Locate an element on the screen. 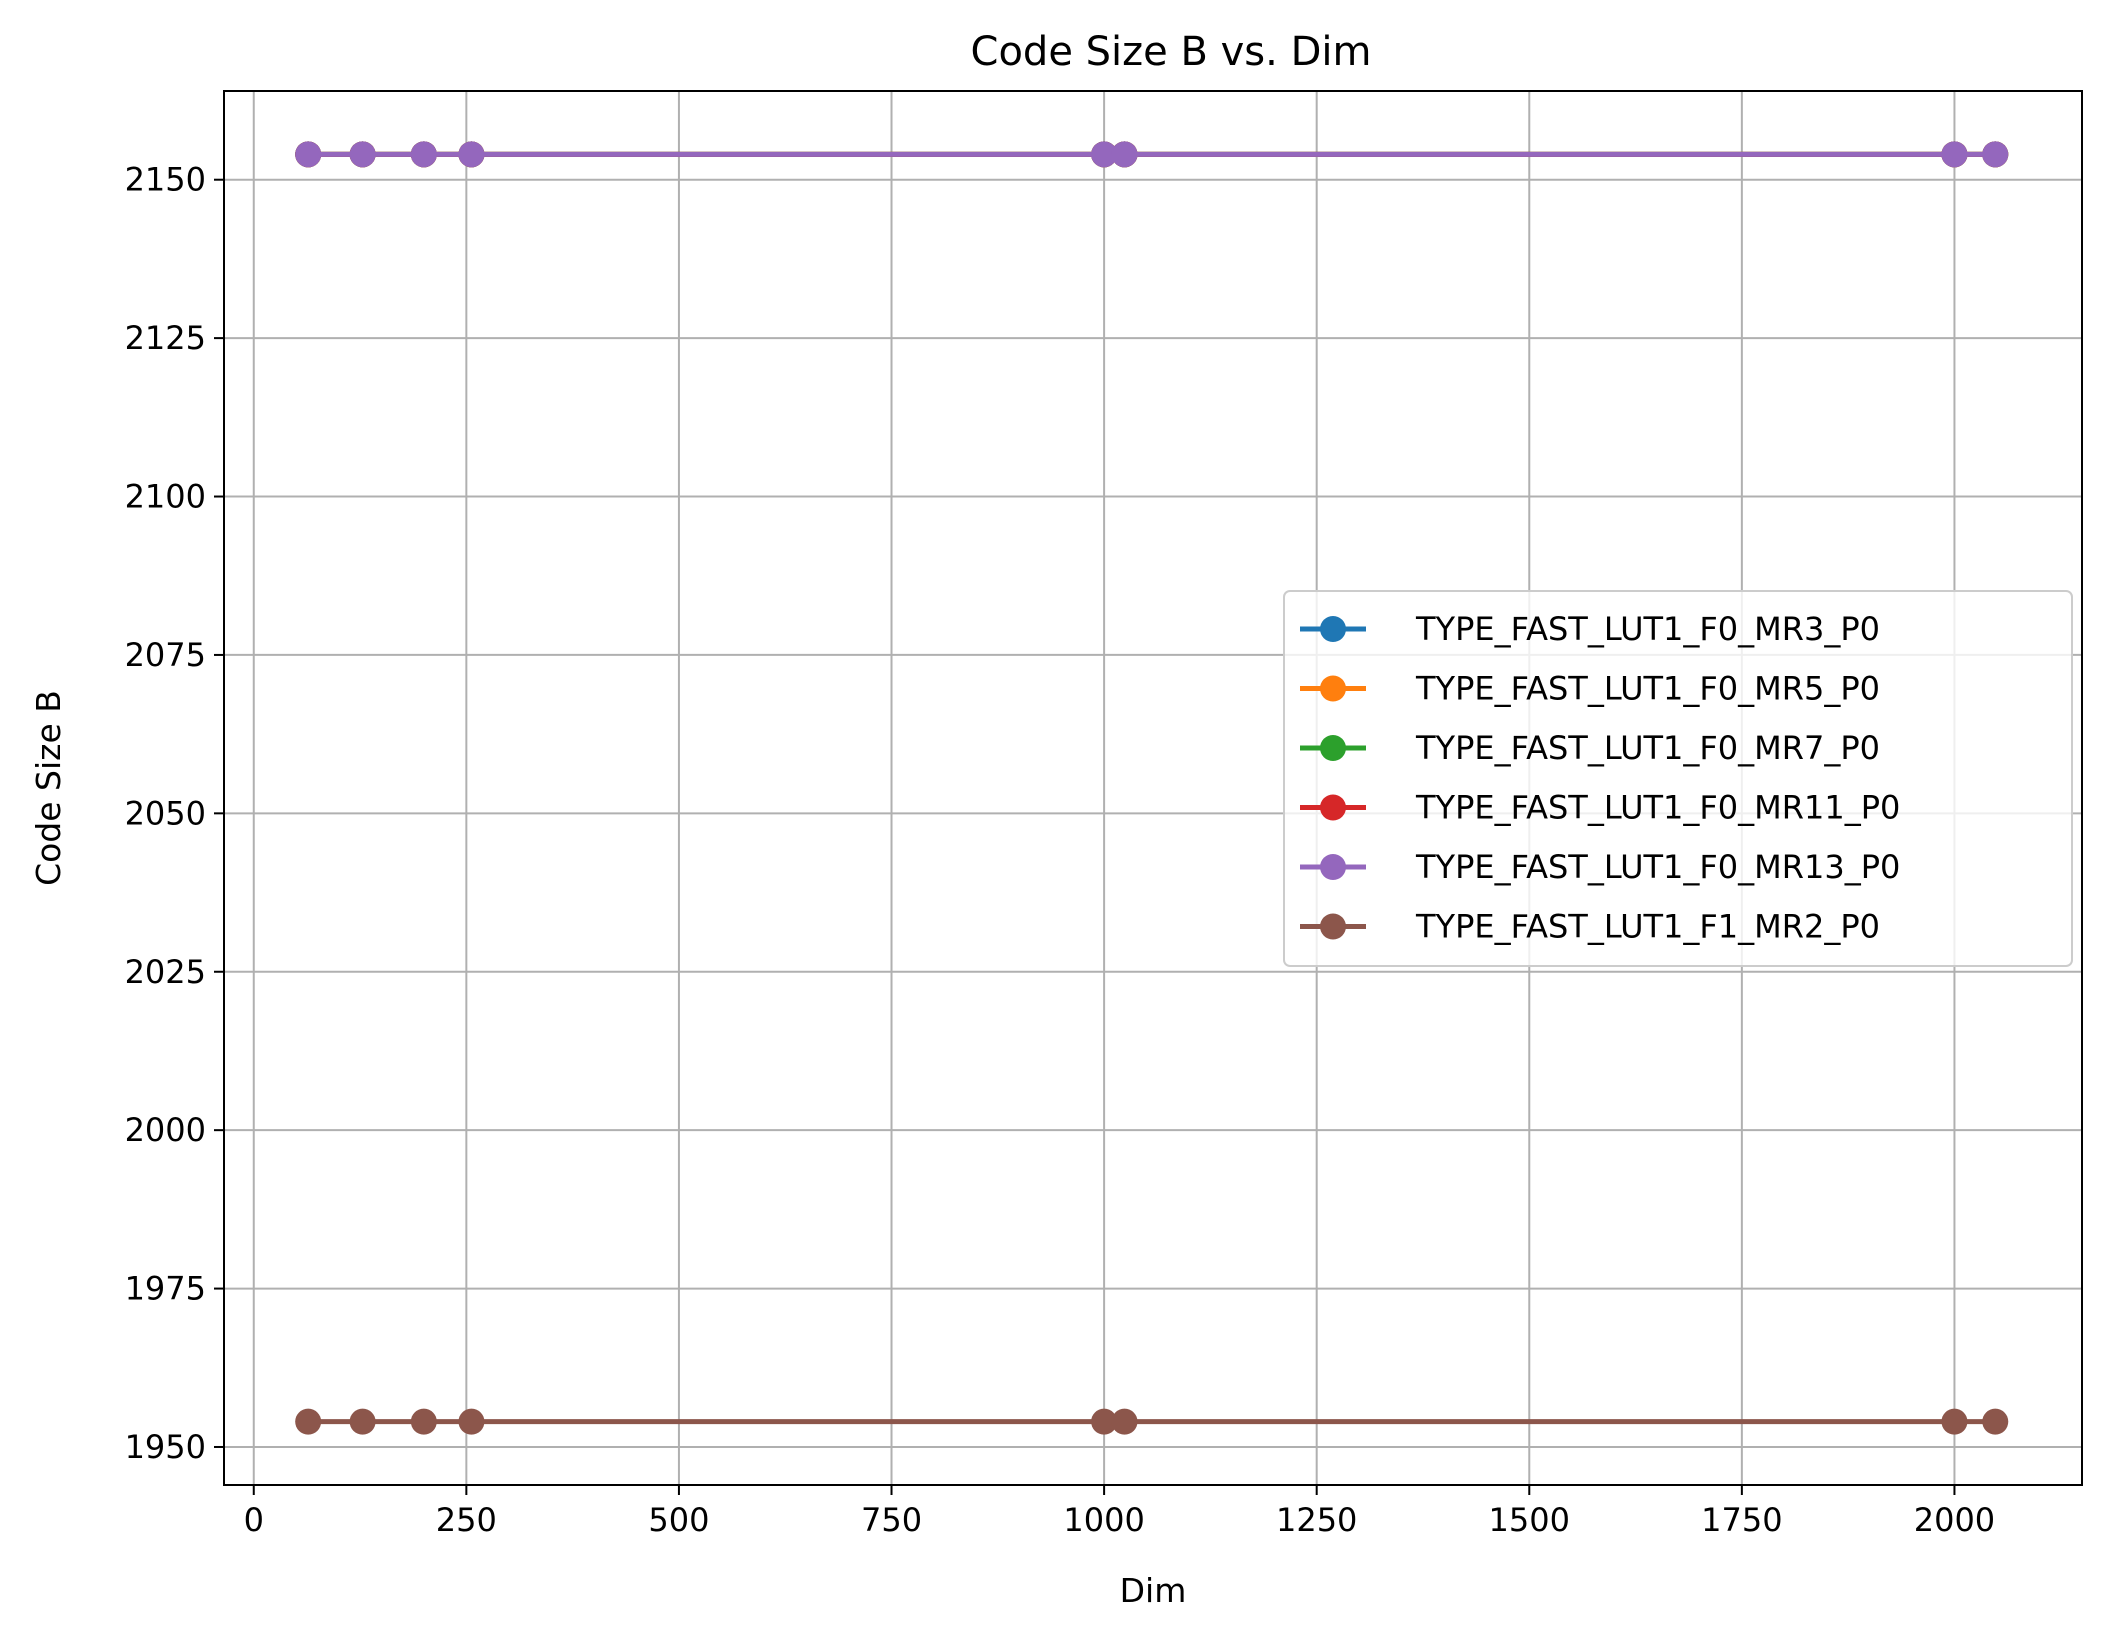 The image size is (2117, 1638). y-tick-label: 2150 is located at coordinates (165, 180).